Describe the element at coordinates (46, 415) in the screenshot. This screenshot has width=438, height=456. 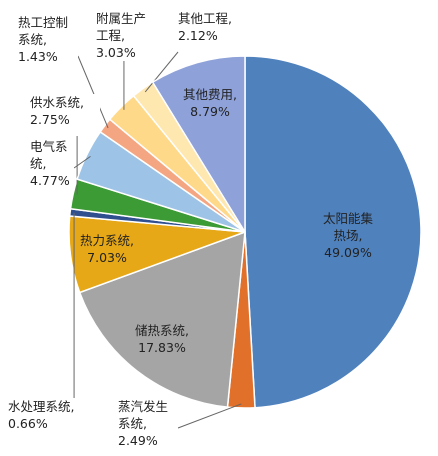
I see `slice-label: 水处理系统, 0.66%` at that location.